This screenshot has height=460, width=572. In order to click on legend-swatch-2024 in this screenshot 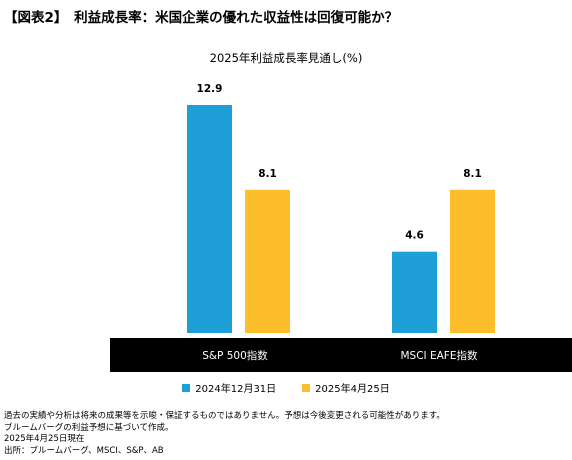, I will do `click(186, 387)`.